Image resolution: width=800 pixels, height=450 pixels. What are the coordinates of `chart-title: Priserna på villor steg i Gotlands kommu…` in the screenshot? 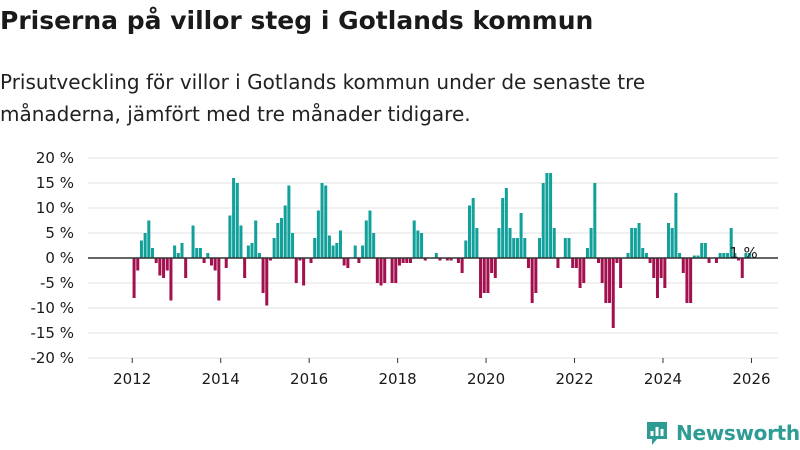 It's located at (297, 20).